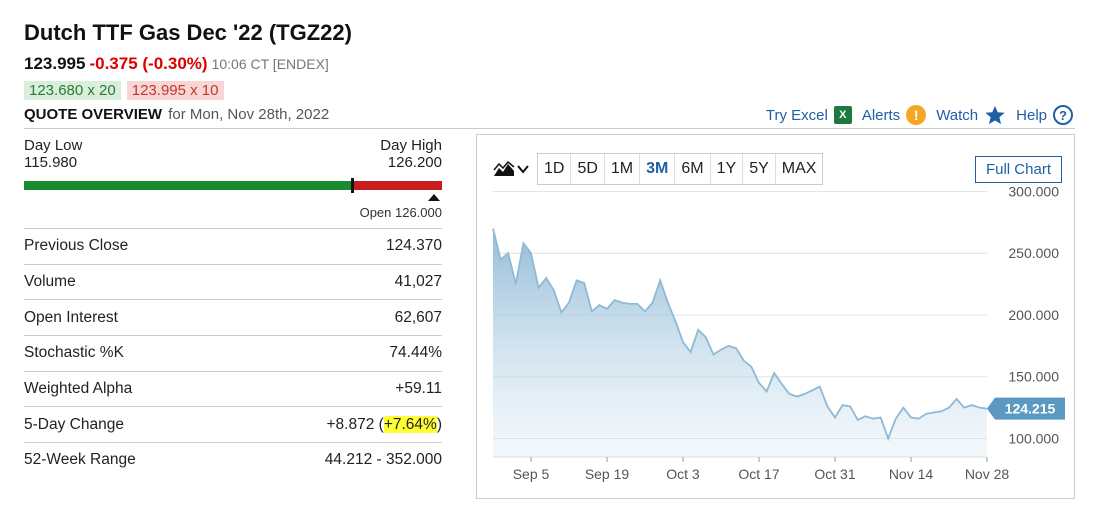 This screenshot has width=1097, height=528. I want to click on stat-label: 52-Week Range, so click(80, 460).